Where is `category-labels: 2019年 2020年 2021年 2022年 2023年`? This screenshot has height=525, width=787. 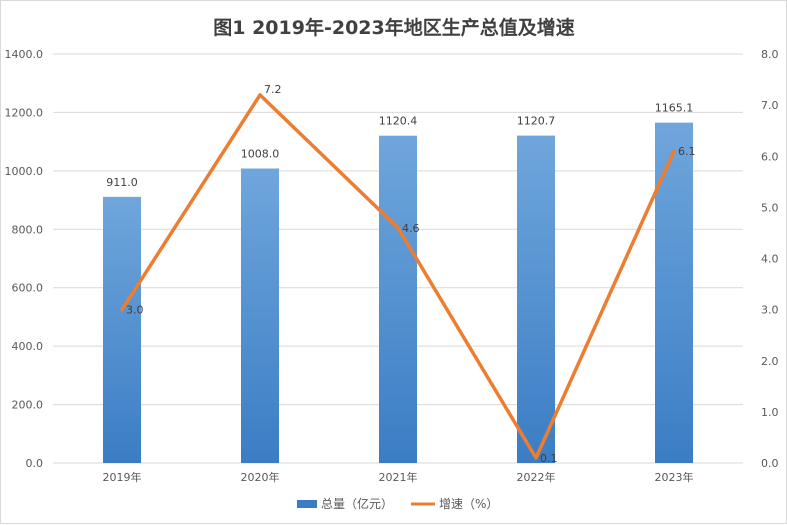 category-labels: 2019年 2020年 2021年 2022年 2023年 is located at coordinates (398, 477).